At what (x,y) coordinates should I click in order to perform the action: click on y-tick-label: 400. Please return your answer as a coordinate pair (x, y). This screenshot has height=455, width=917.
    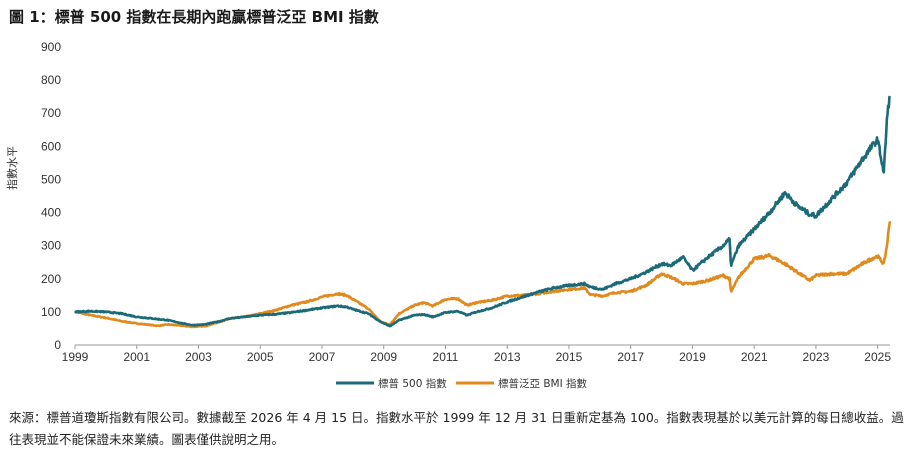
    Looking at the image, I should click on (51, 213).